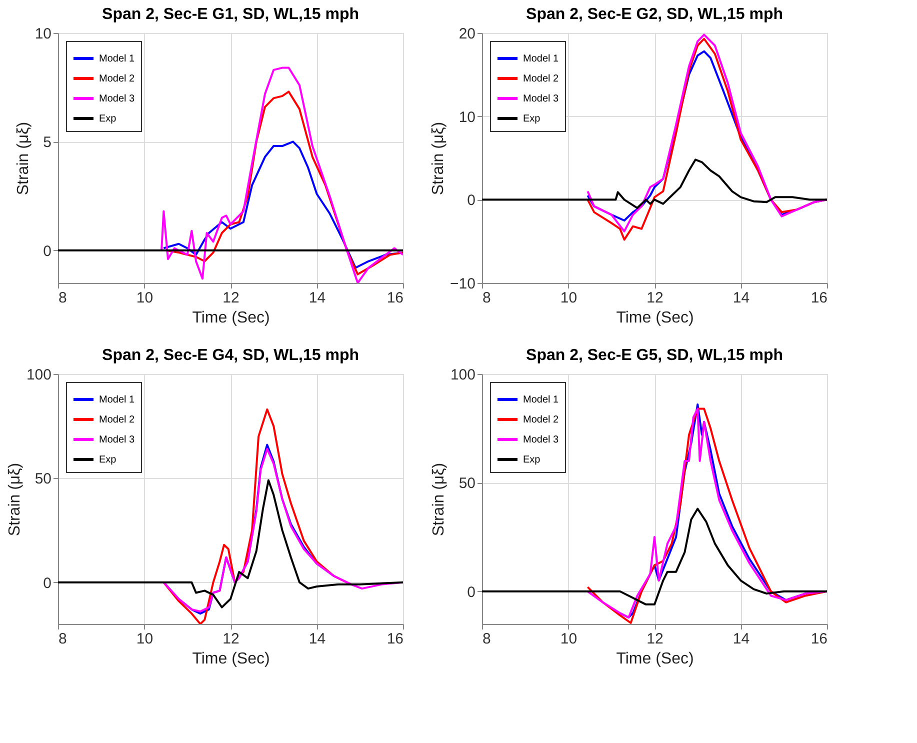 This screenshot has width=917, height=743. Describe the element at coordinates (230, 14) in the screenshot. I see `chart-title: Span 2, Sec-E G1, SD, WL,15 mph` at that location.